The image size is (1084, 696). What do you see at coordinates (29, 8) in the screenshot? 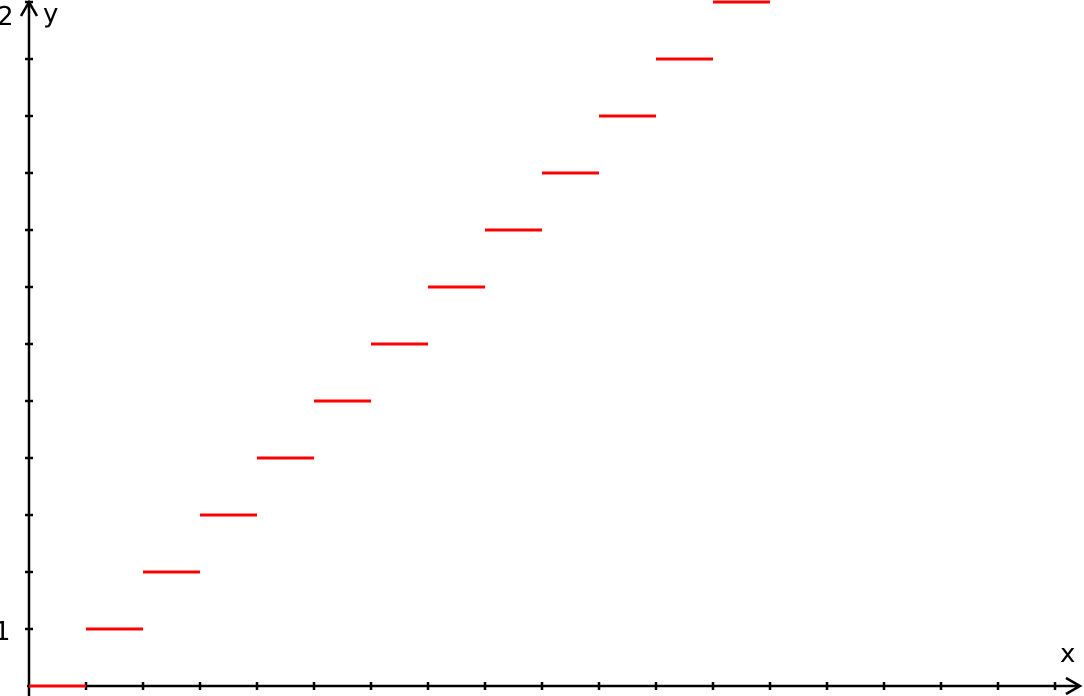
I see `y-axis-arrowhead` at bounding box center [29, 8].